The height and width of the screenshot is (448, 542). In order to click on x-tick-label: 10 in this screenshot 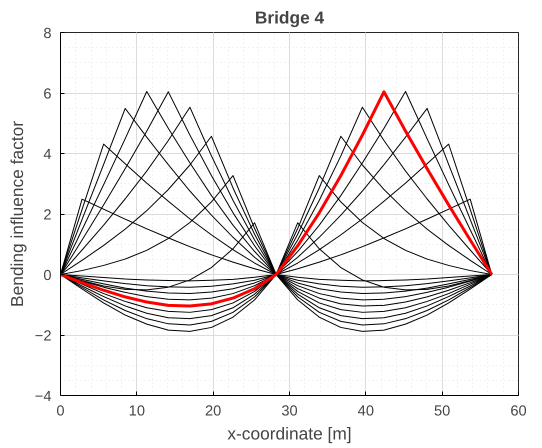, I will do `click(136, 412)`.